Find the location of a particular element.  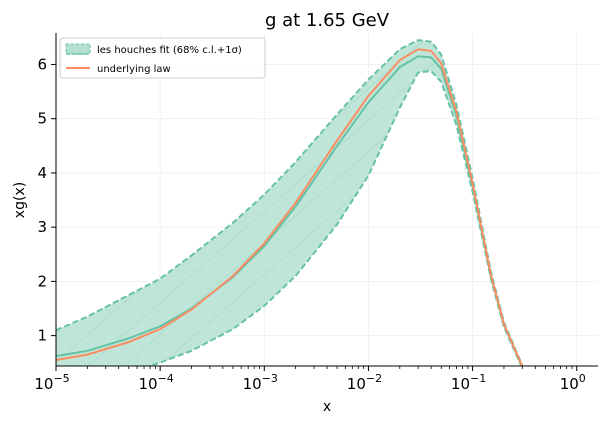

chart-title: g at 1.65 GeV is located at coordinates (327, 20).